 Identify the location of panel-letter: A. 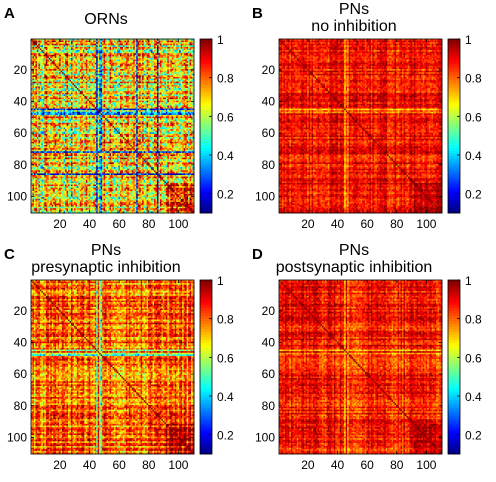
(9, 13).